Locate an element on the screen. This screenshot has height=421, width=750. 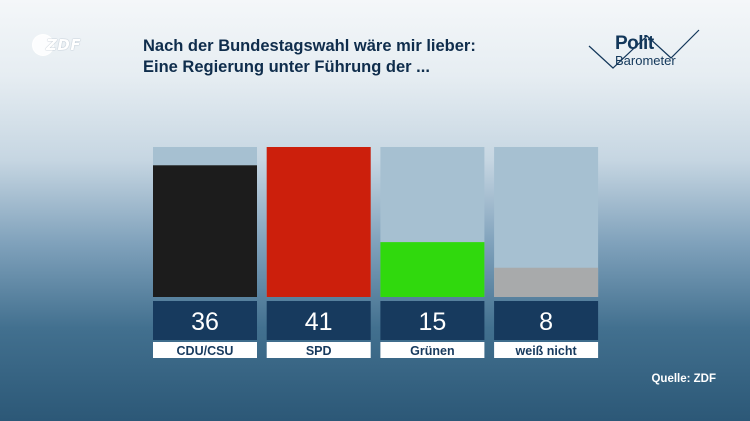
bar-weiß-nicht is located at coordinates (546, 282).